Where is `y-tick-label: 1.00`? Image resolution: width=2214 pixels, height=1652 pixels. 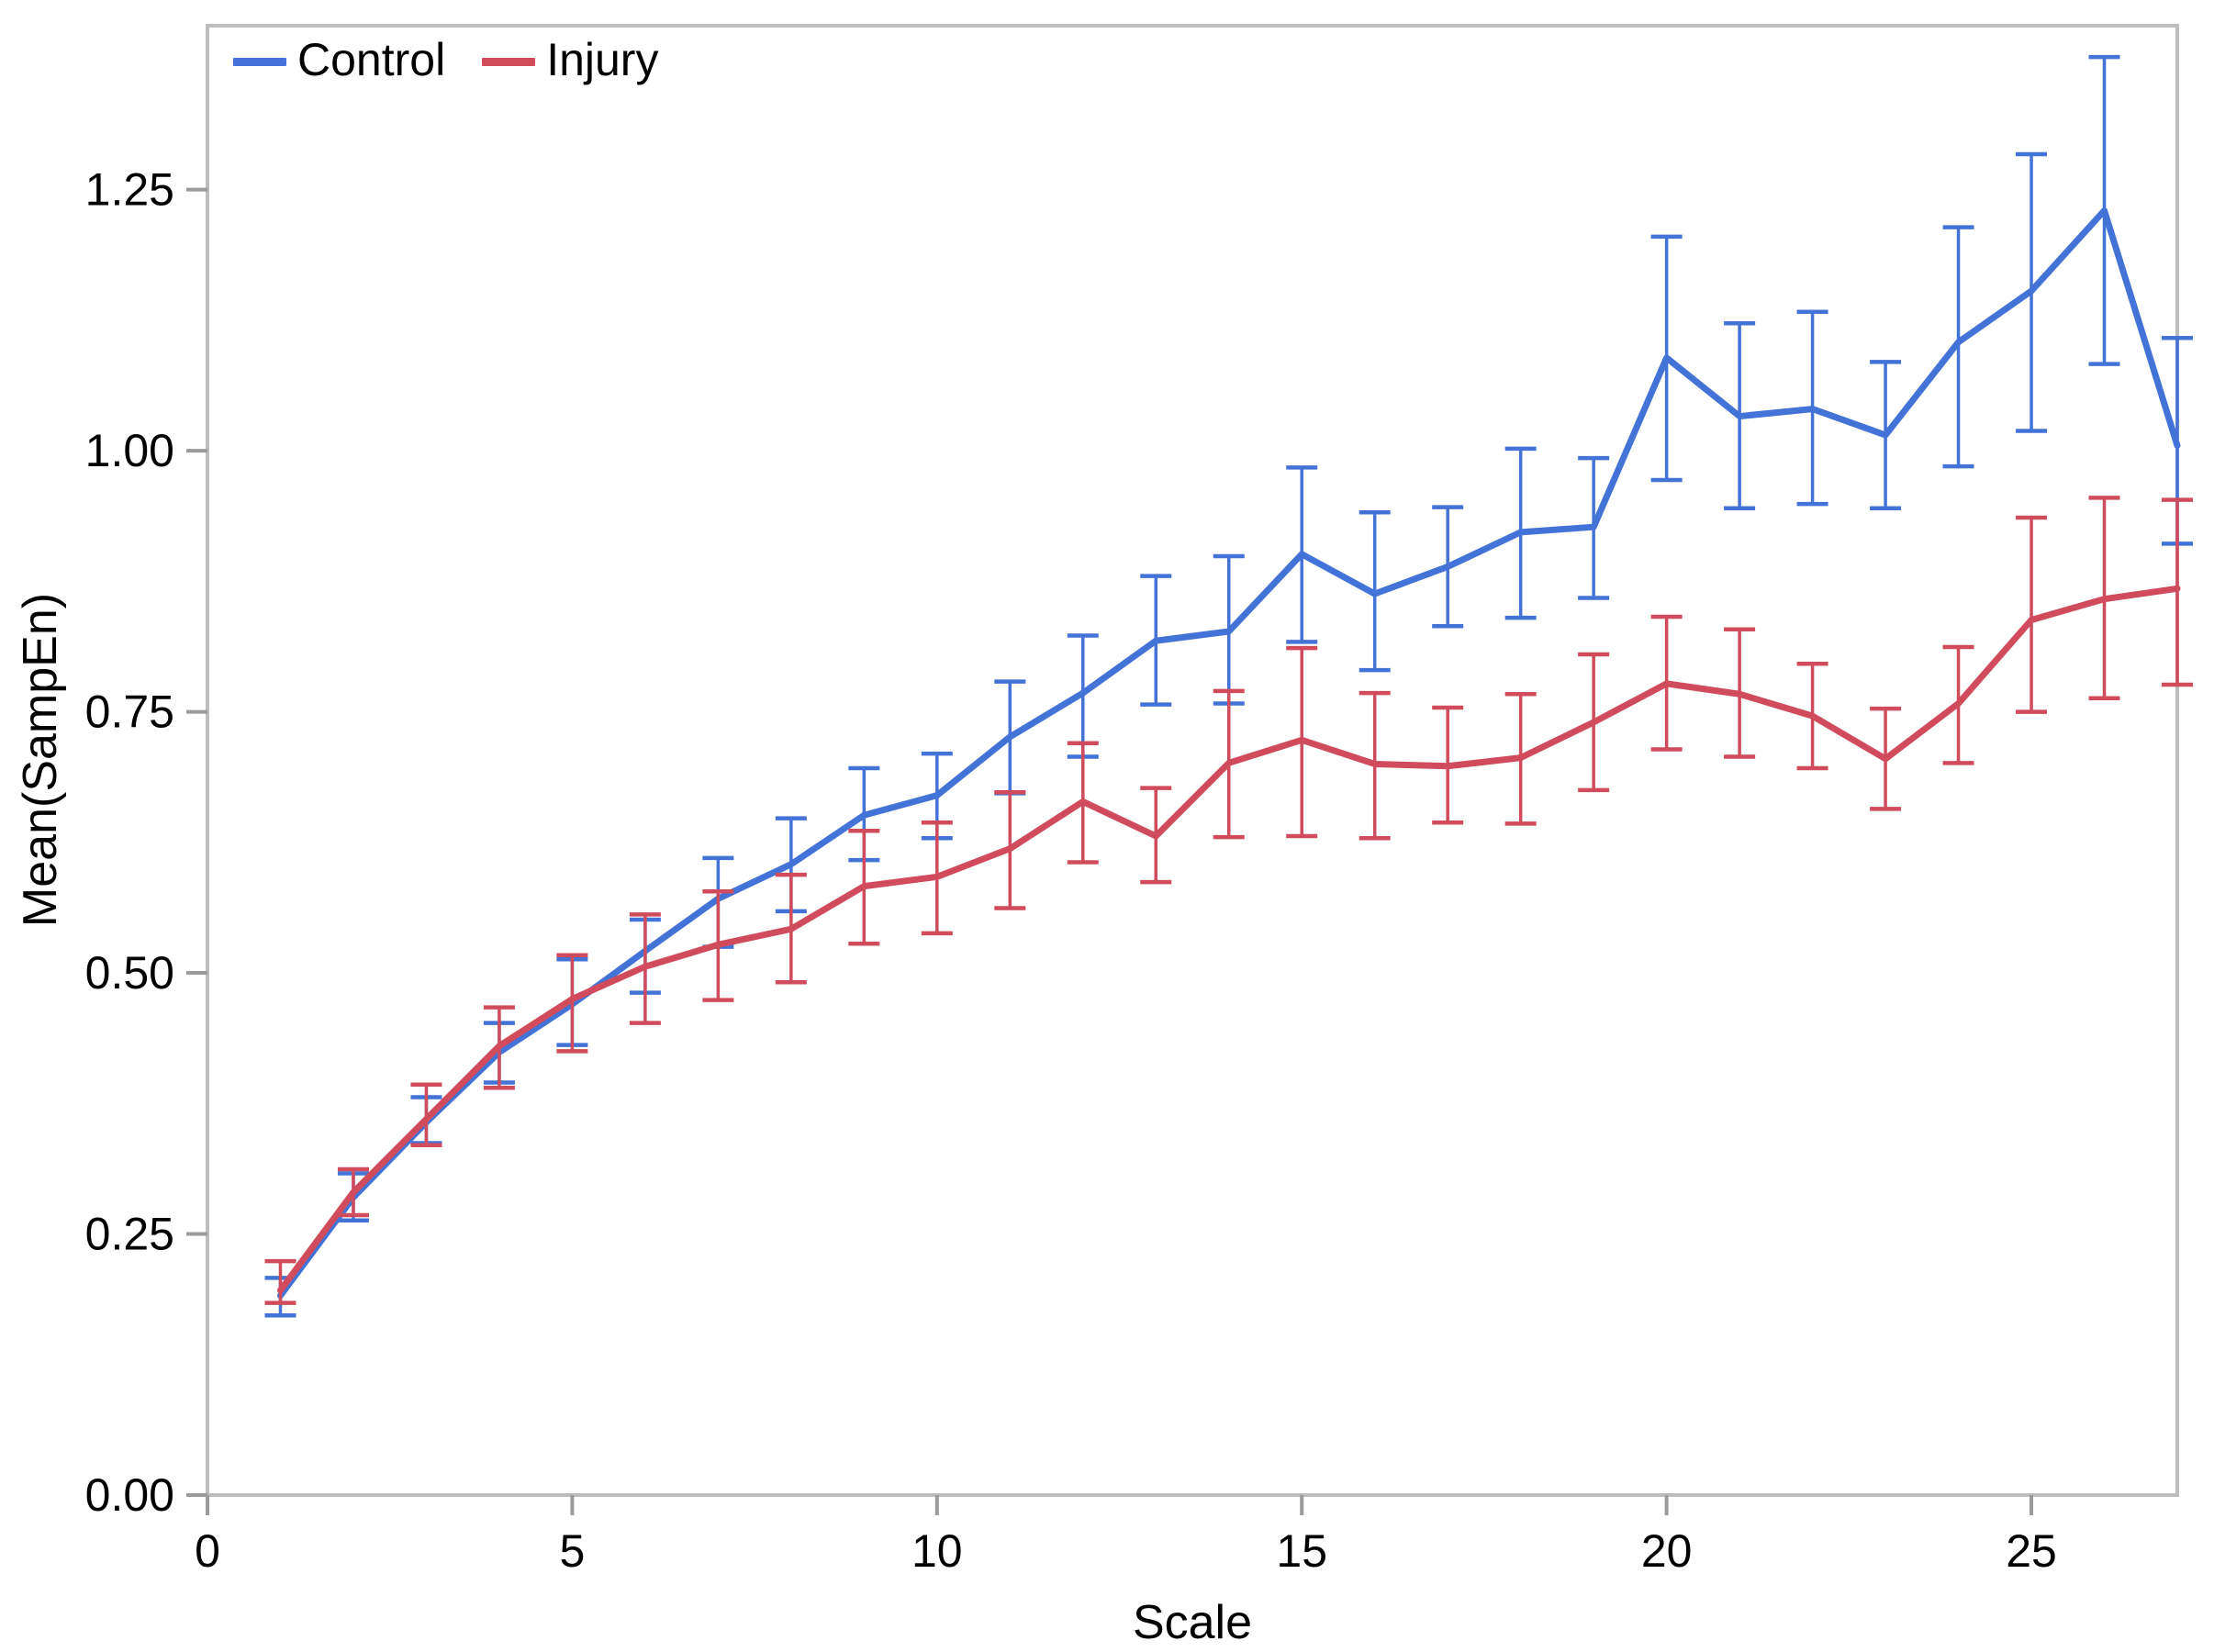
y-tick-label: 1.00 is located at coordinates (129, 451).